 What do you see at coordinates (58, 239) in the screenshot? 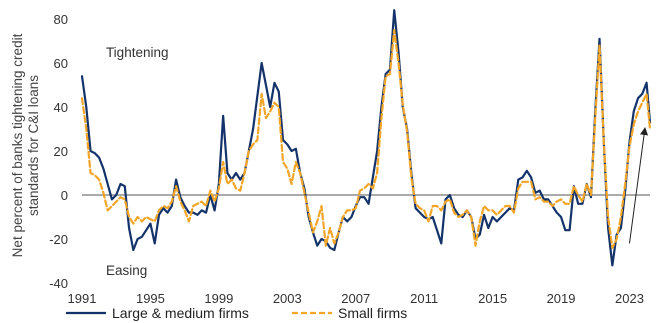
I see `y-tick-label: -20` at bounding box center [58, 239].